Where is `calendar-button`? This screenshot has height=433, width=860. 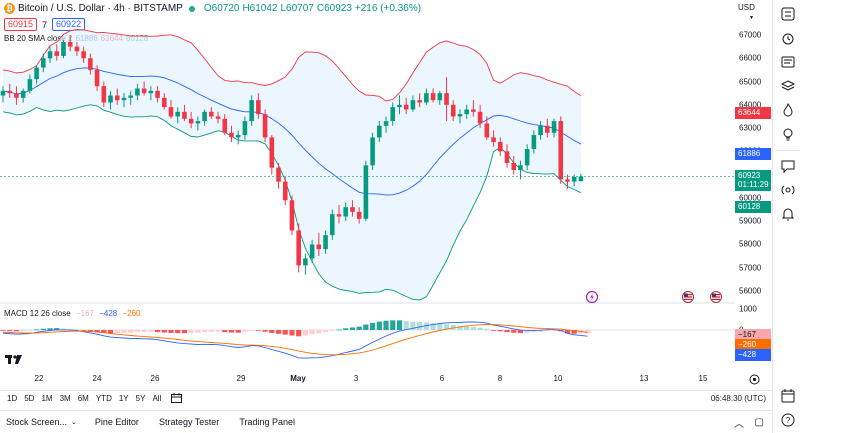 calendar-button is located at coordinates (788, 396).